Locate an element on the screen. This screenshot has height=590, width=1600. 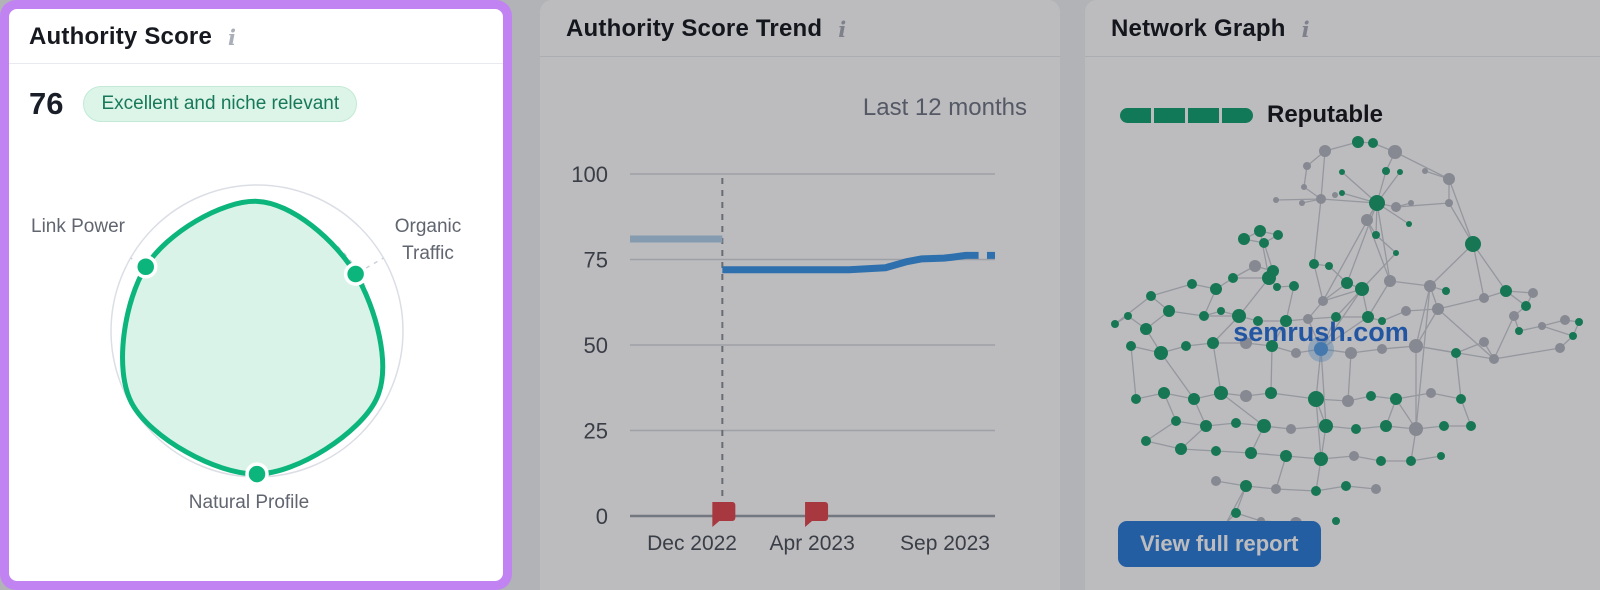
svg-text: 50 is located at coordinates (596, 345).